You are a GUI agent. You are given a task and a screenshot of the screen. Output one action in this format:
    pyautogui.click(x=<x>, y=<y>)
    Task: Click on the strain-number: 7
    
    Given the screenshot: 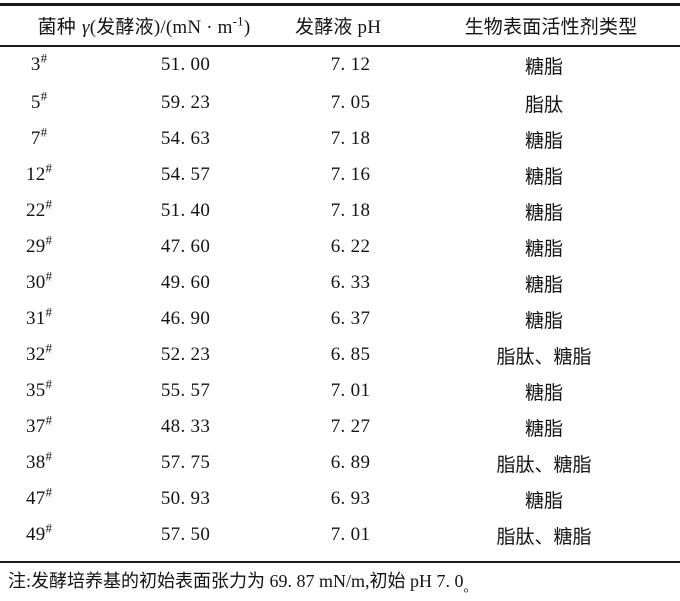 What is the action you would take?
    pyautogui.click(x=35, y=138)
    